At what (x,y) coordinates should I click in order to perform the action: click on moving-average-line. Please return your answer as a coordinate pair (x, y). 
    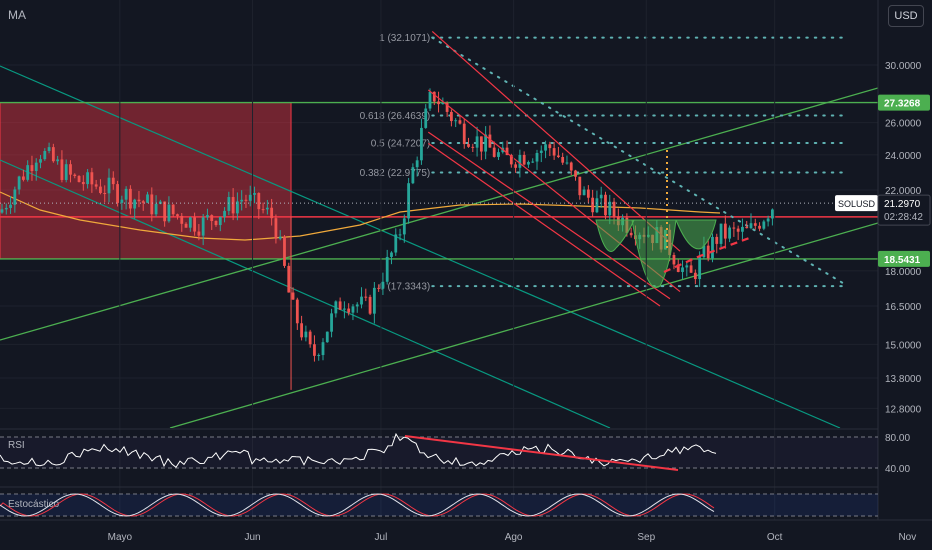
    Looking at the image, I should click on (360, 216).